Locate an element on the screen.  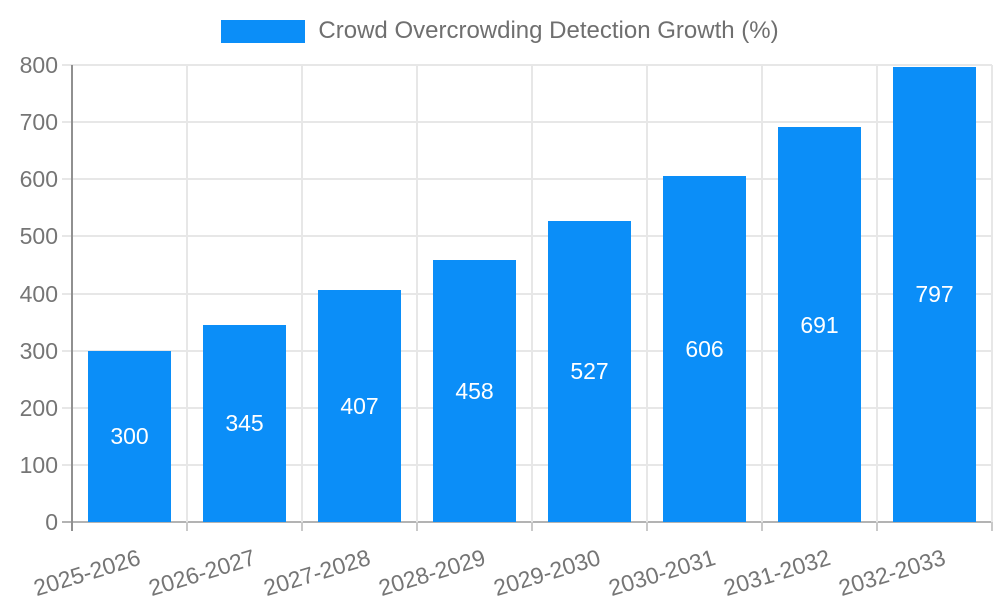
legend-swatch is located at coordinates (263, 31).